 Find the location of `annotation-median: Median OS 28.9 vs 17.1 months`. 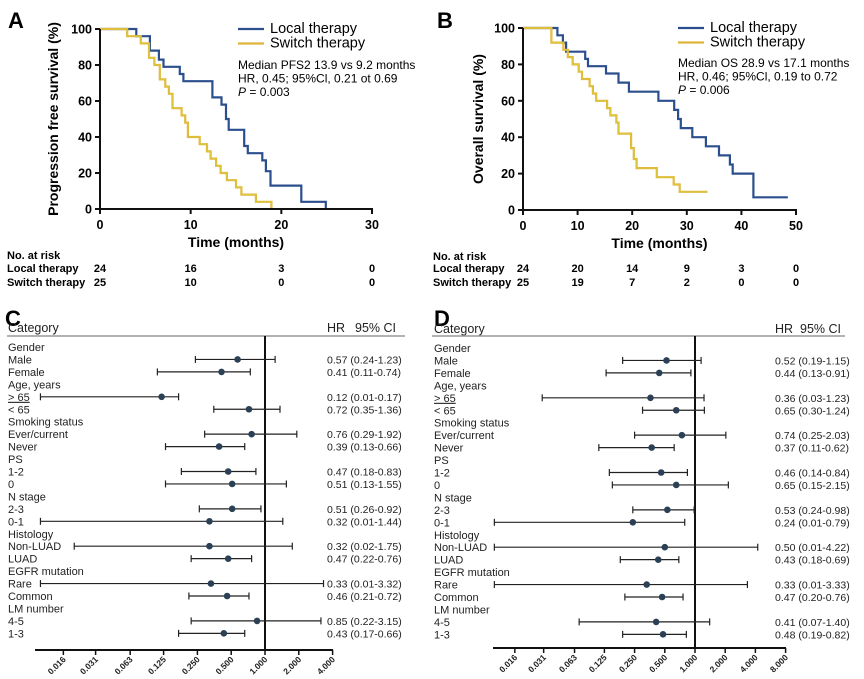

annotation-median: Median OS 28.9 vs 17.1 months is located at coordinates (763, 63).